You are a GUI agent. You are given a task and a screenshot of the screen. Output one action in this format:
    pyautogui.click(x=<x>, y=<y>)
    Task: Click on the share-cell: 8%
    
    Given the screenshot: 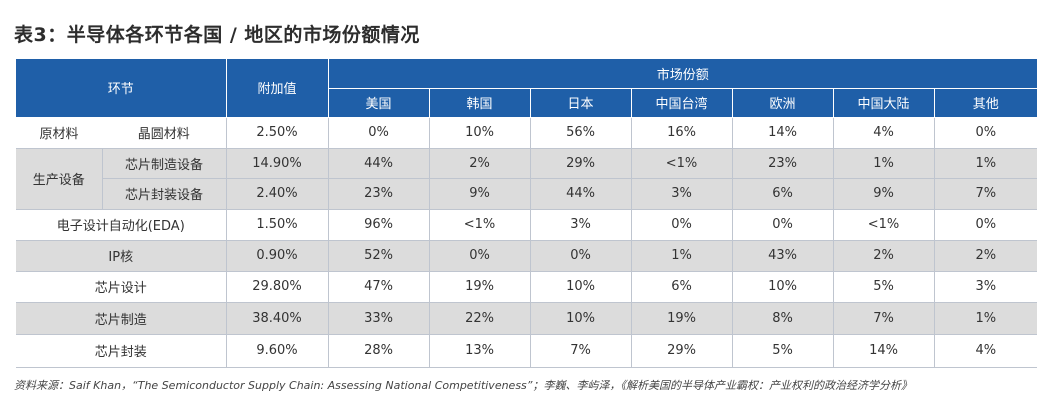 What is the action you would take?
    pyautogui.click(x=782, y=318)
    